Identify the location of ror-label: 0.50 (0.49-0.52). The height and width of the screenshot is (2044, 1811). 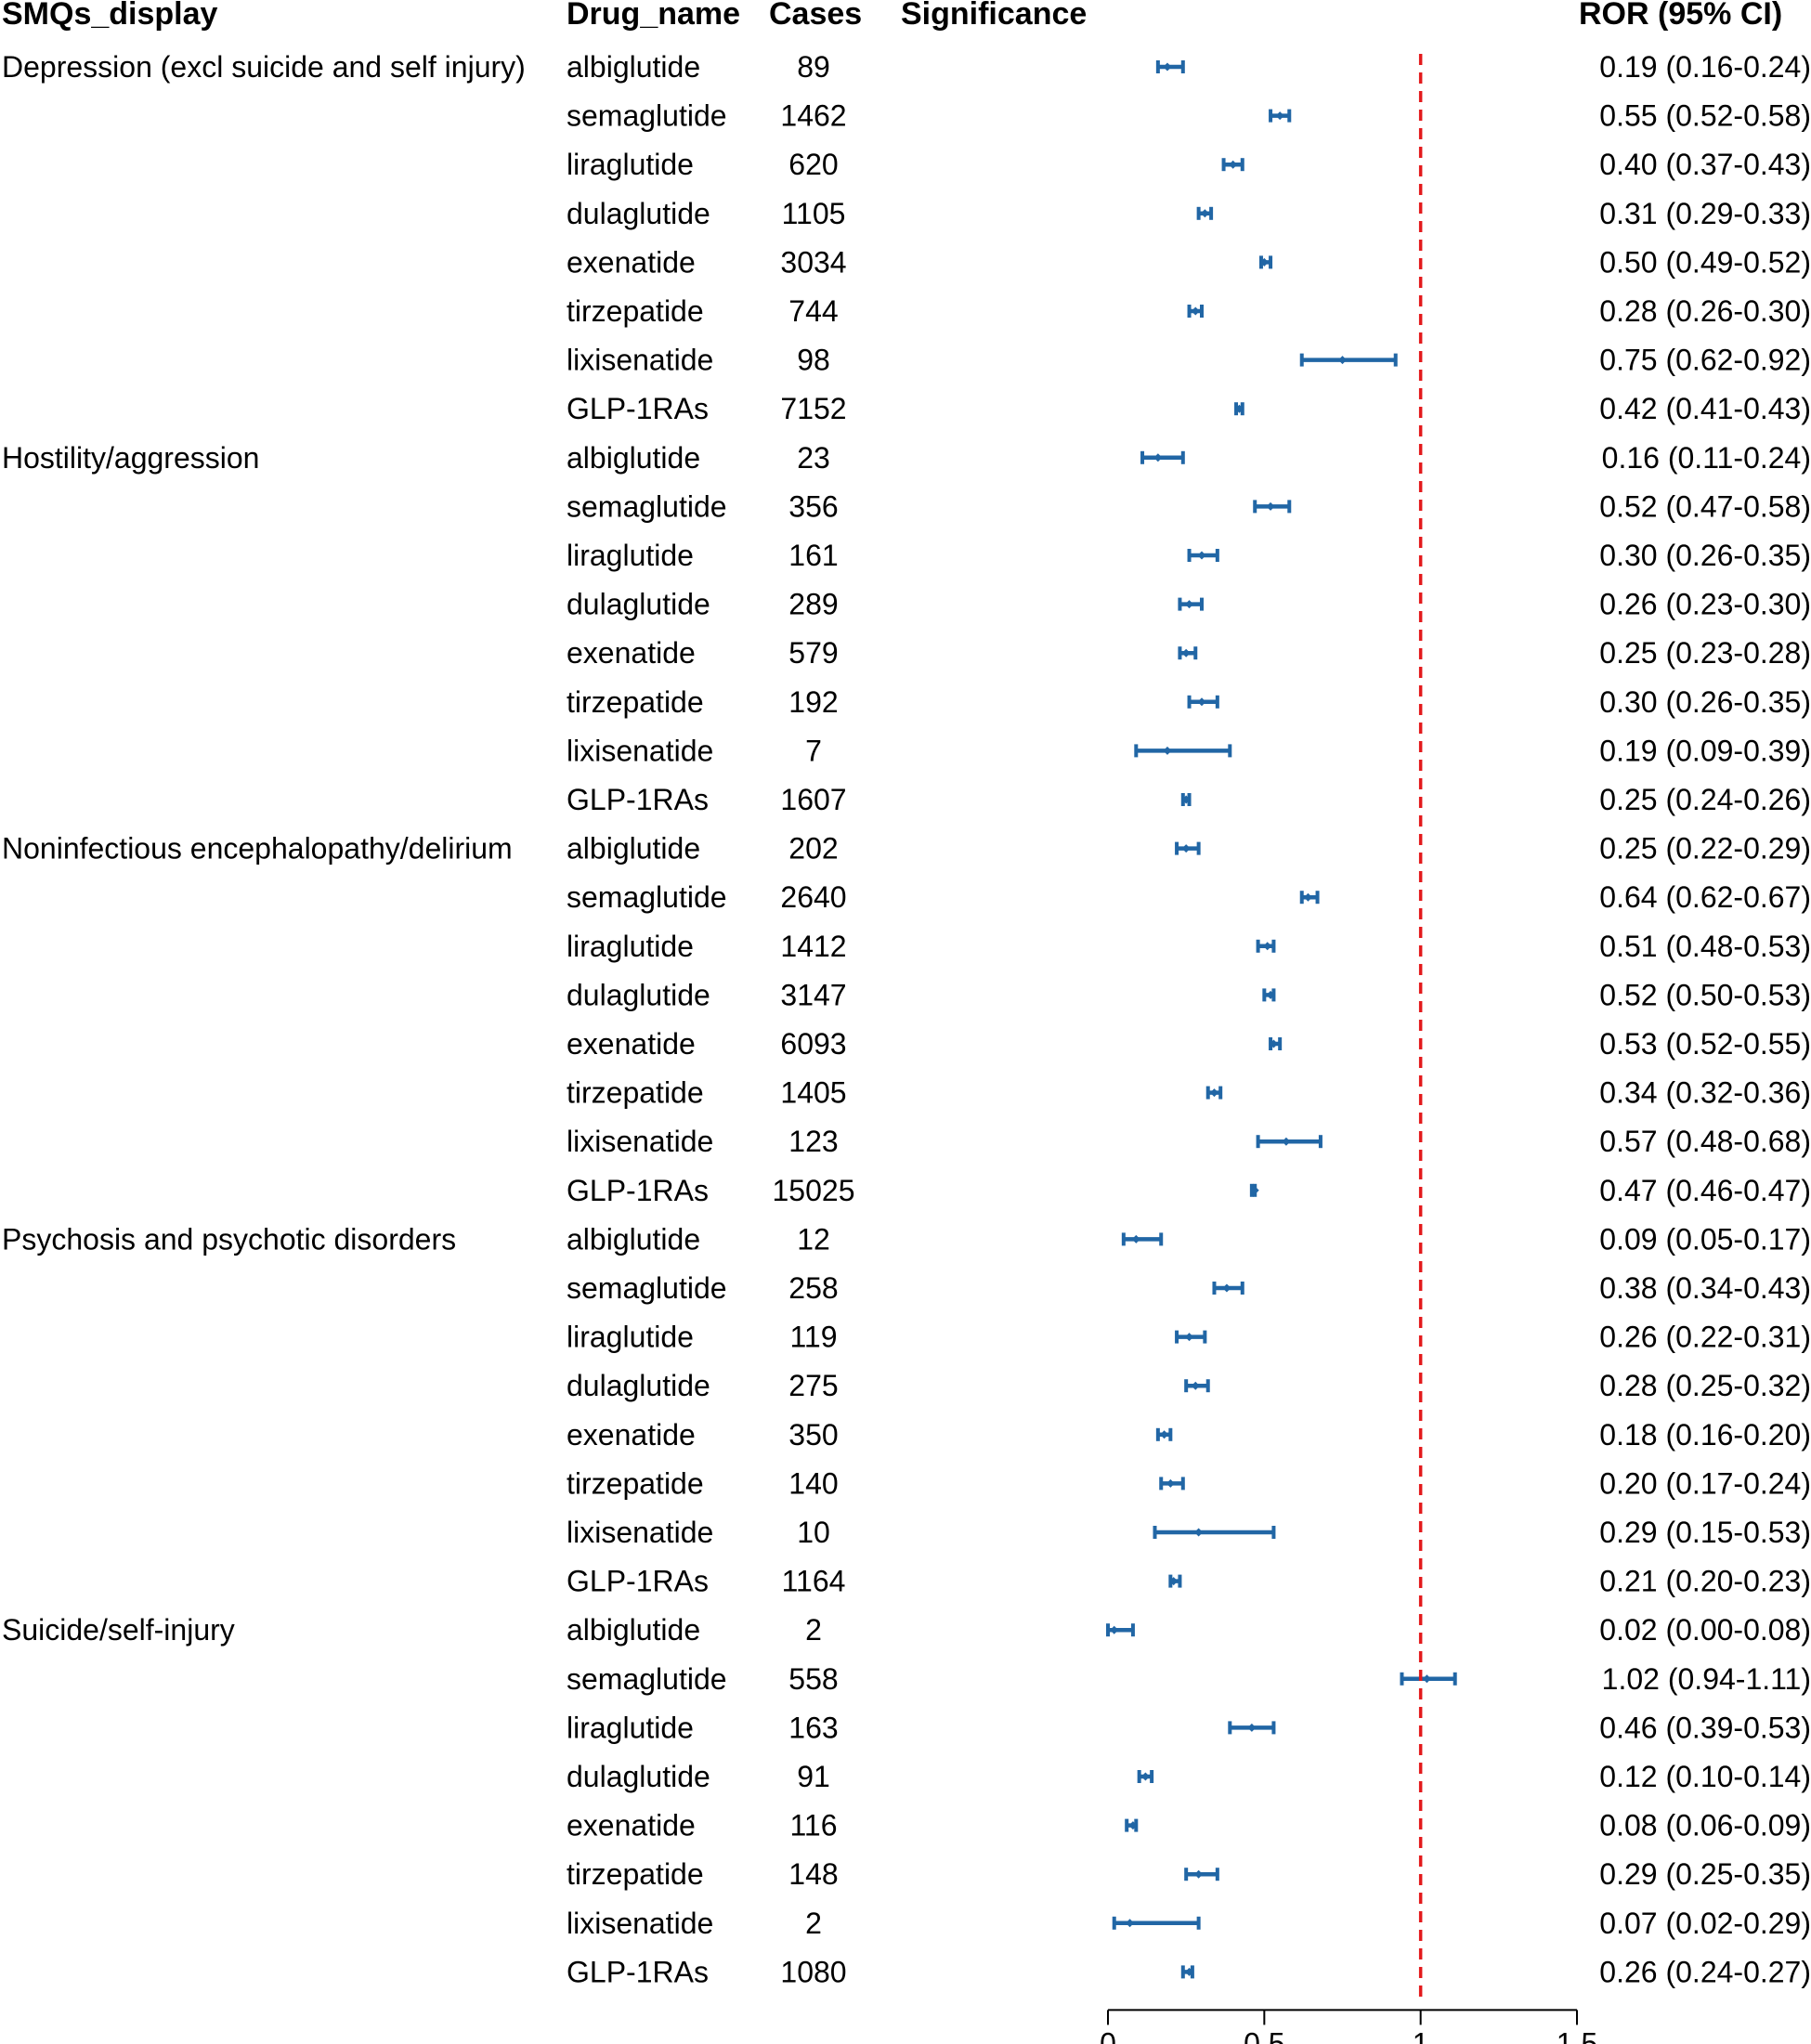
(1705, 262).